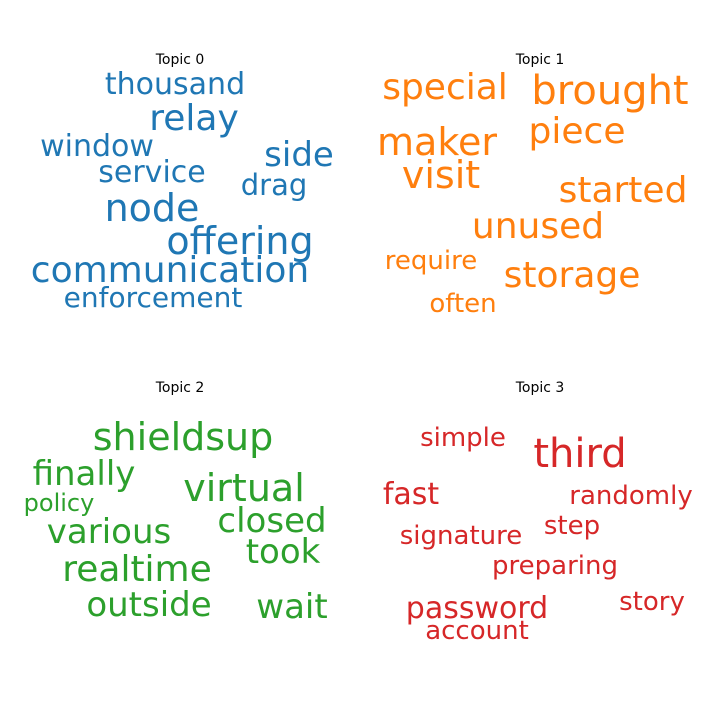 Image resolution: width=720 pixels, height=720 pixels. What do you see at coordinates (292, 607) in the screenshot?
I see `topic-2-word-wait: wait` at bounding box center [292, 607].